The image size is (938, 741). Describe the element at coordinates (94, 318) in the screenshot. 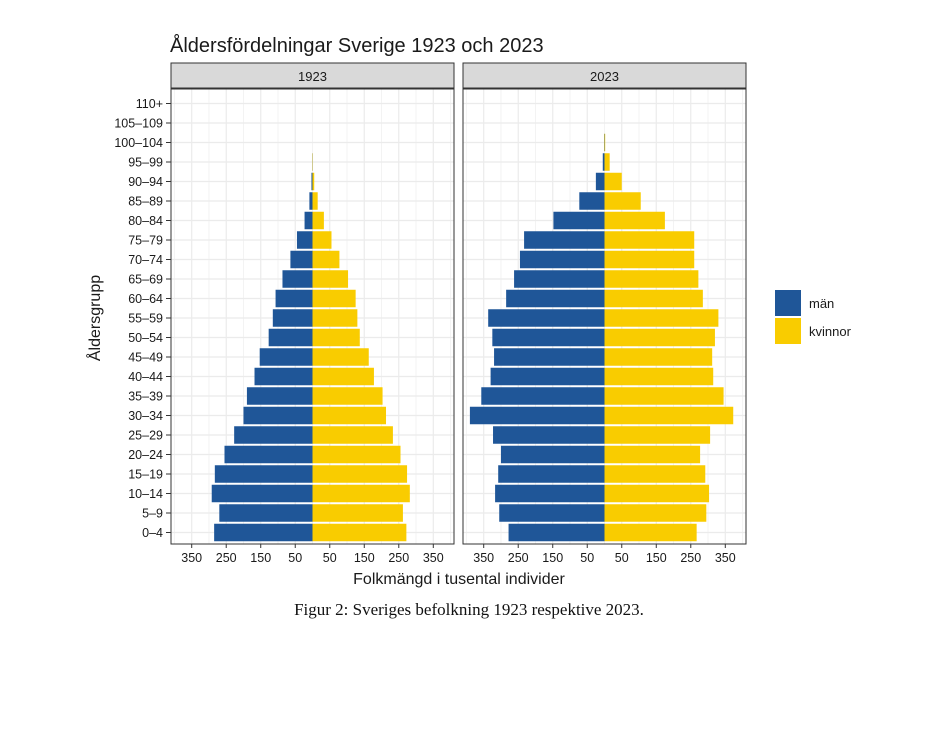

I see `y-axis-title: Åldersgrupp` at that location.